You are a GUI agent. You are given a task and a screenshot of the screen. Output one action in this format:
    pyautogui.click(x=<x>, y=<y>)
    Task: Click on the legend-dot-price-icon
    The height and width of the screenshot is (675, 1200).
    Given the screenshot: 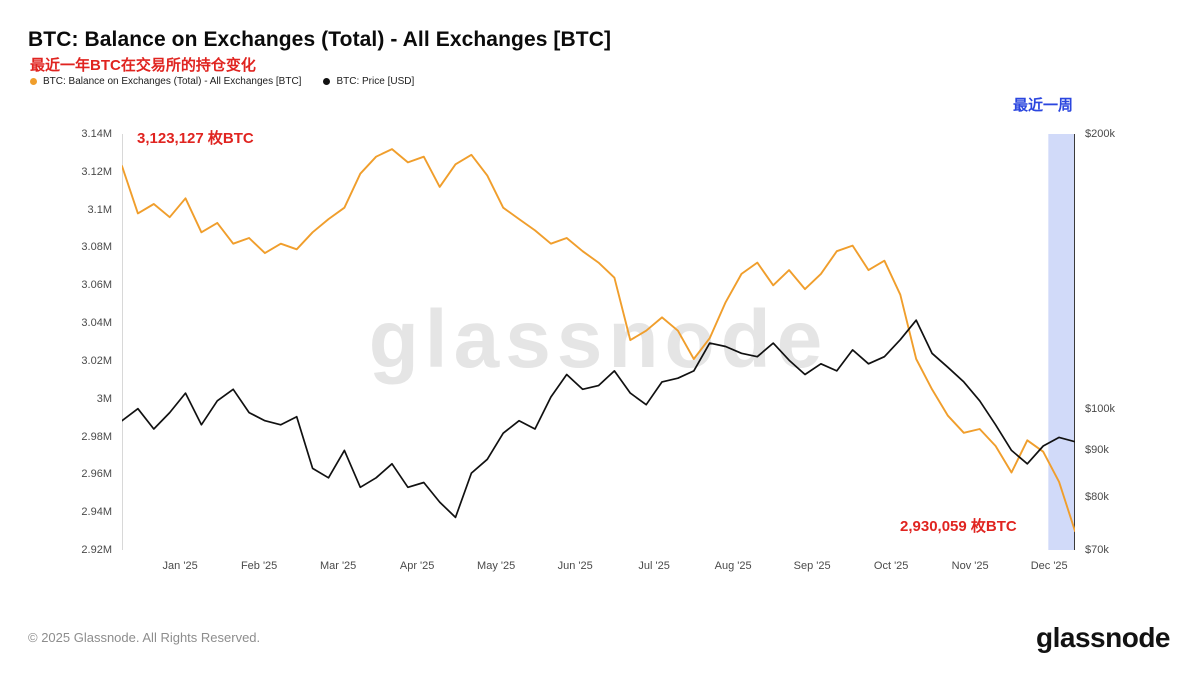 What is the action you would take?
    pyautogui.click(x=327, y=81)
    